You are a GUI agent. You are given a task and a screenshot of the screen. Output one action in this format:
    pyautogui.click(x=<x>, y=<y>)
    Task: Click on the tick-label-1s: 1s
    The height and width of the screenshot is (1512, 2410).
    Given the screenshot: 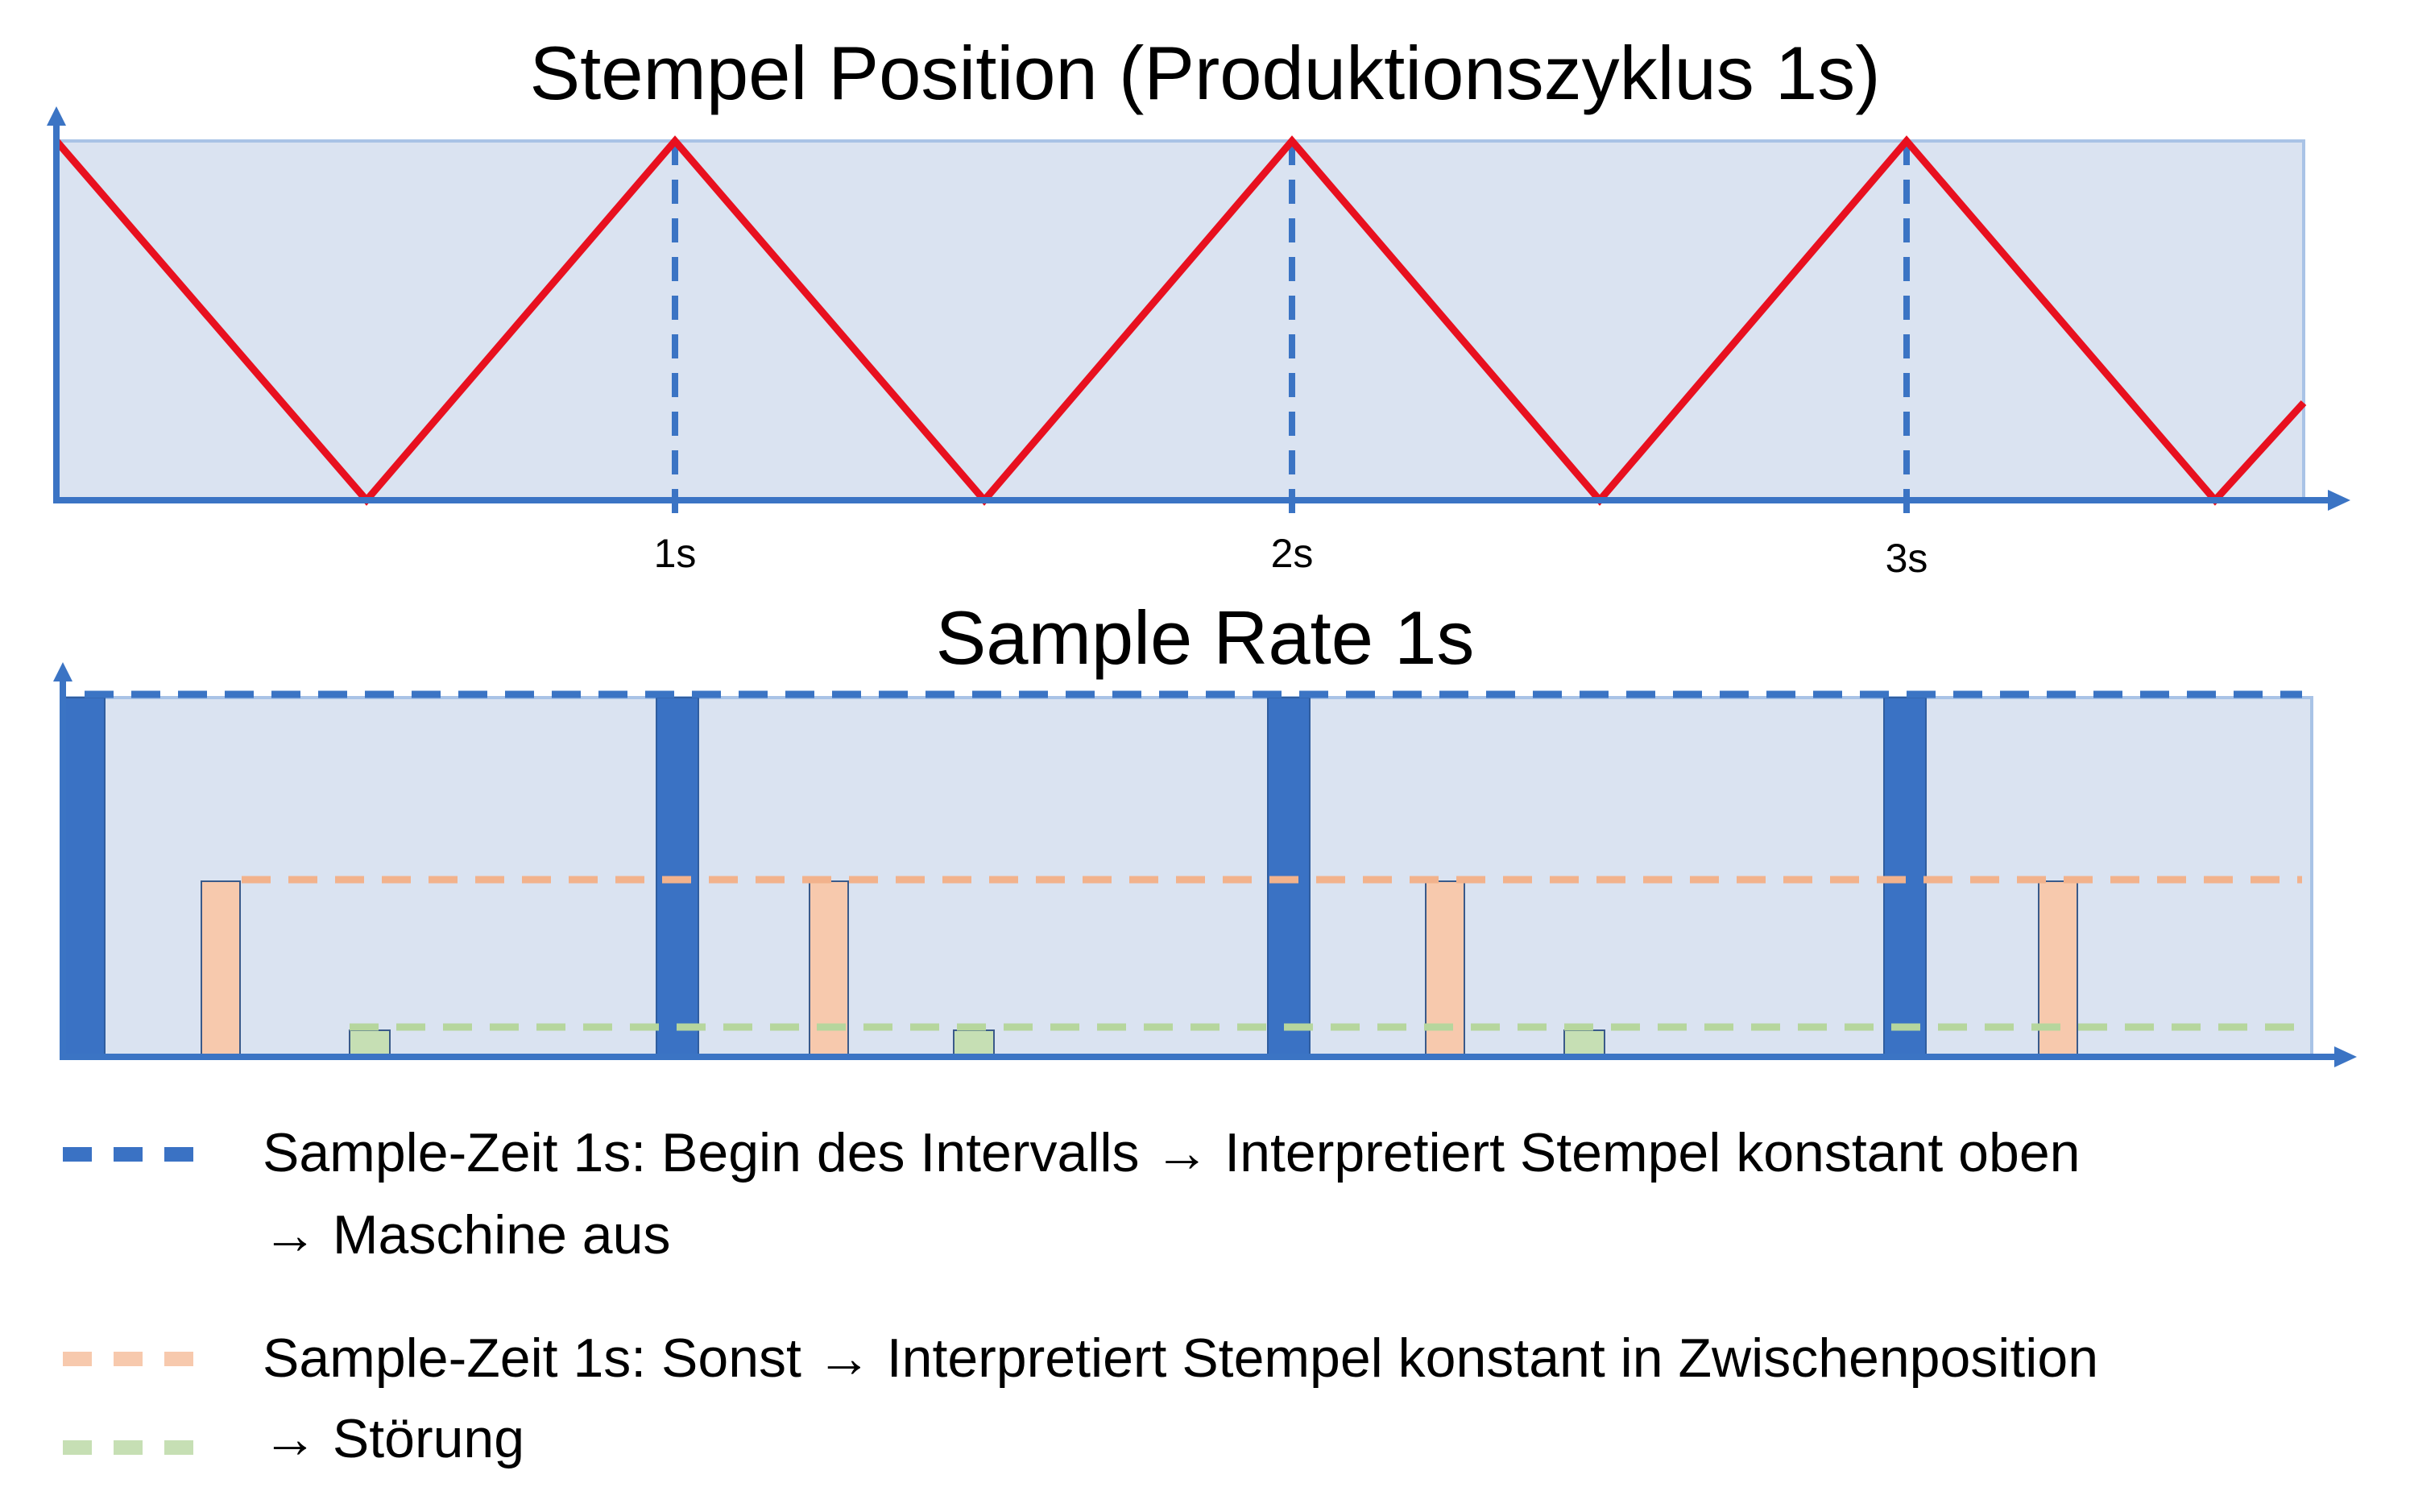 What is the action you would take?
    pyautogui.click(x=675, y=553)
    